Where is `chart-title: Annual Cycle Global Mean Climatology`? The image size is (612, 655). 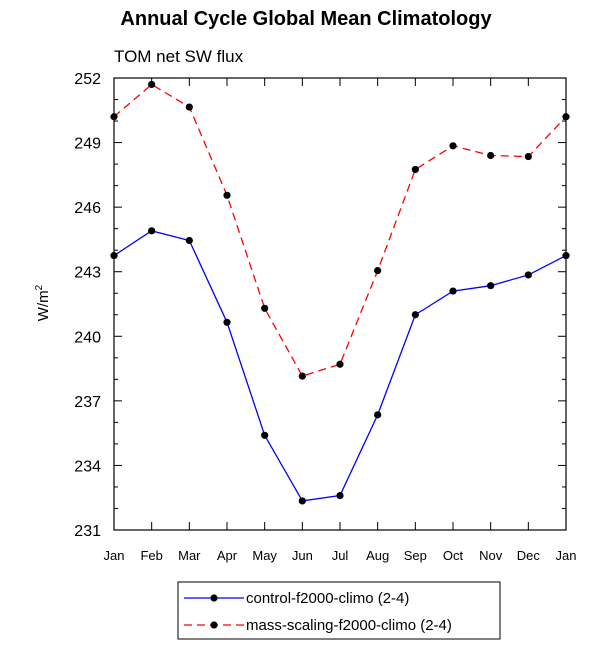
chart-title: Annual Cycle Global Mean Climatology is located at coordinates (306, 19).